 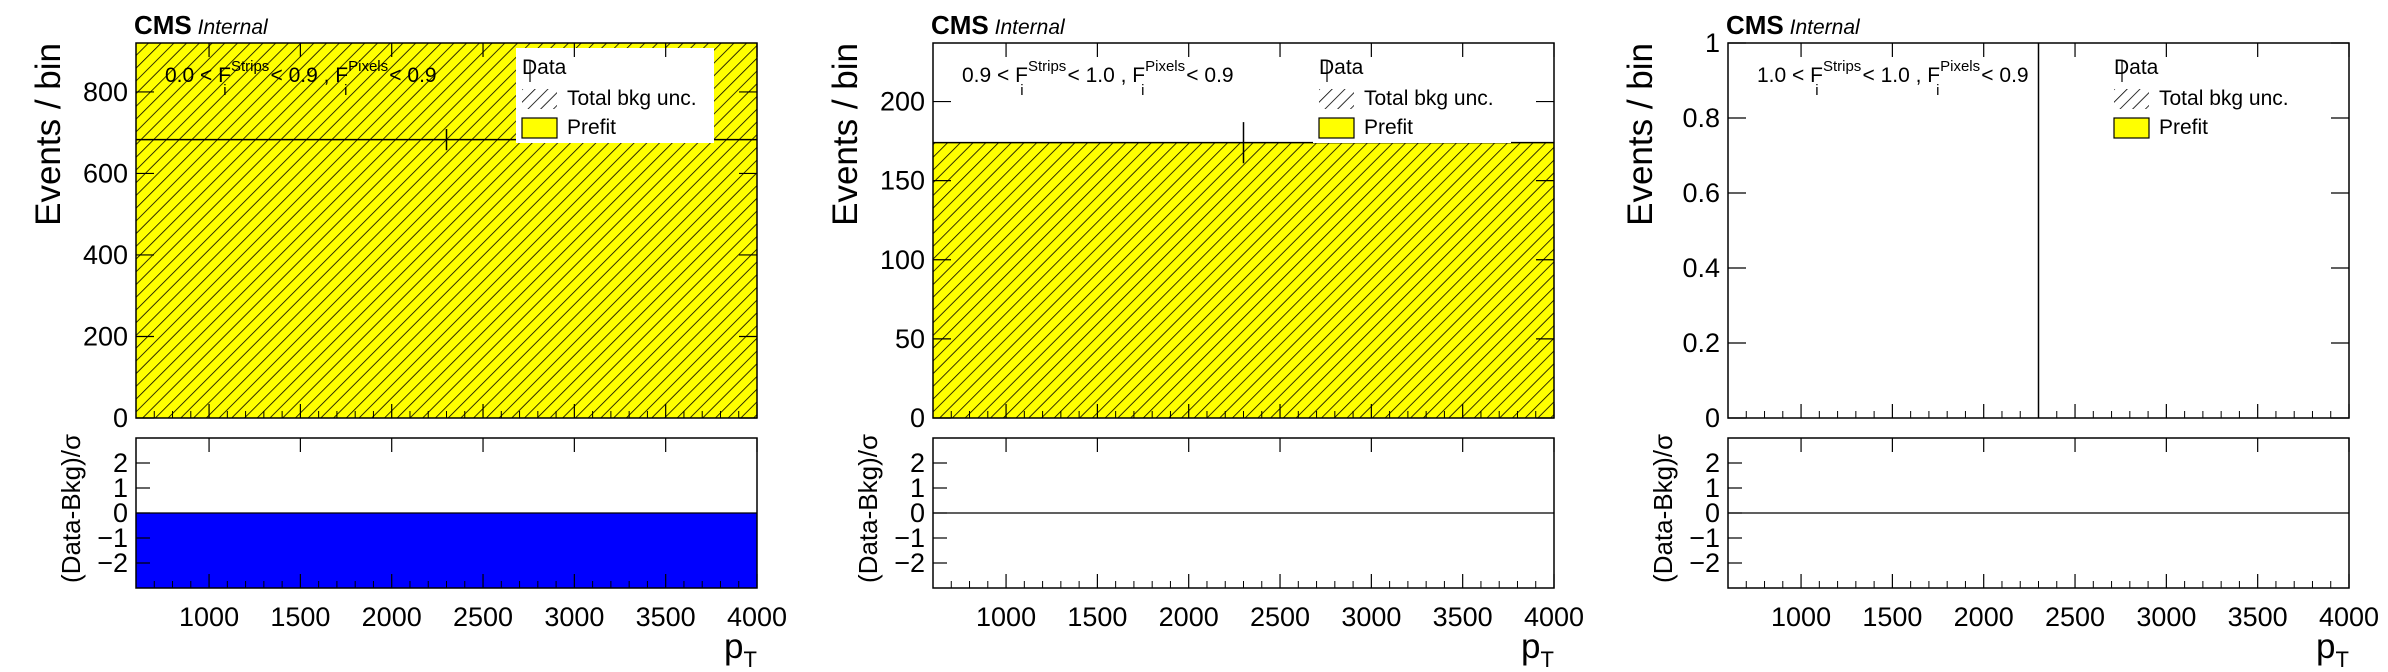 What do you see at coordinates (1463, 617) in the screenshot?
I see `xtick-label: 3500` at bounding box center [1463, 617].